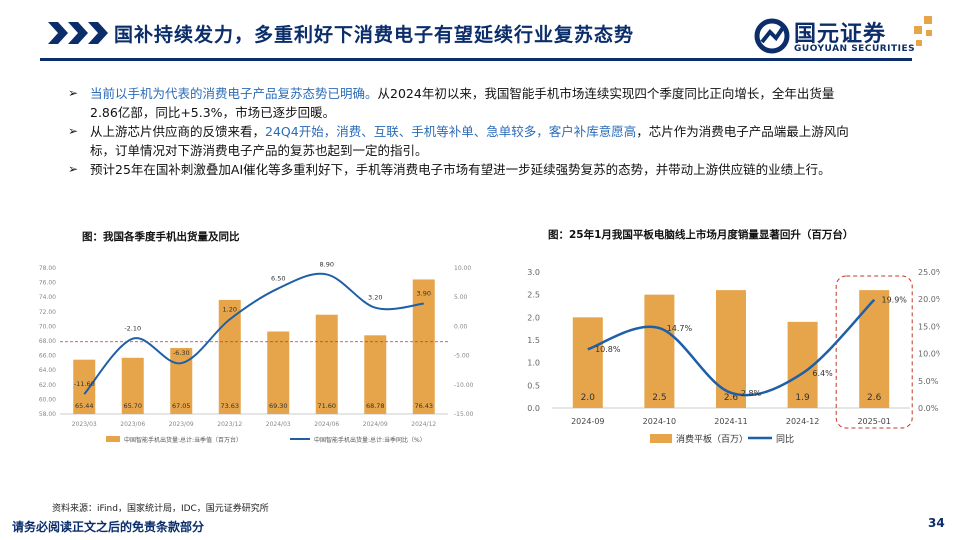 This screenshot has height=540, width=960. Describe the element at coordinates (181, 406) in the screenshot. I see `bar-value-label: 67.05` at that location.